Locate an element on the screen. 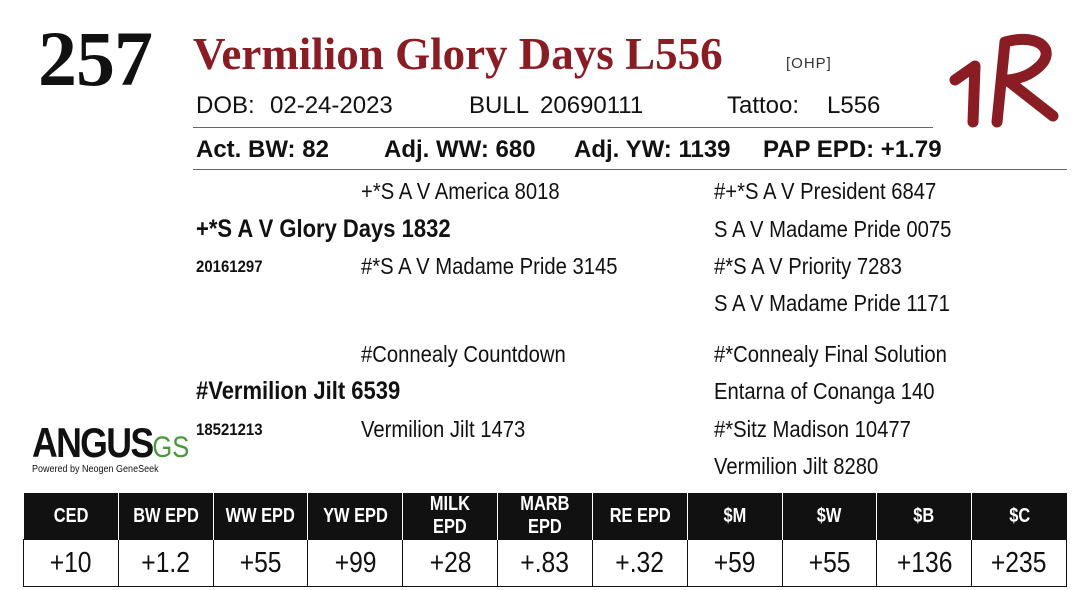 The height and width of the screenshot is (590, 1088). epd-header: CED is located at coordinates (71, 516).